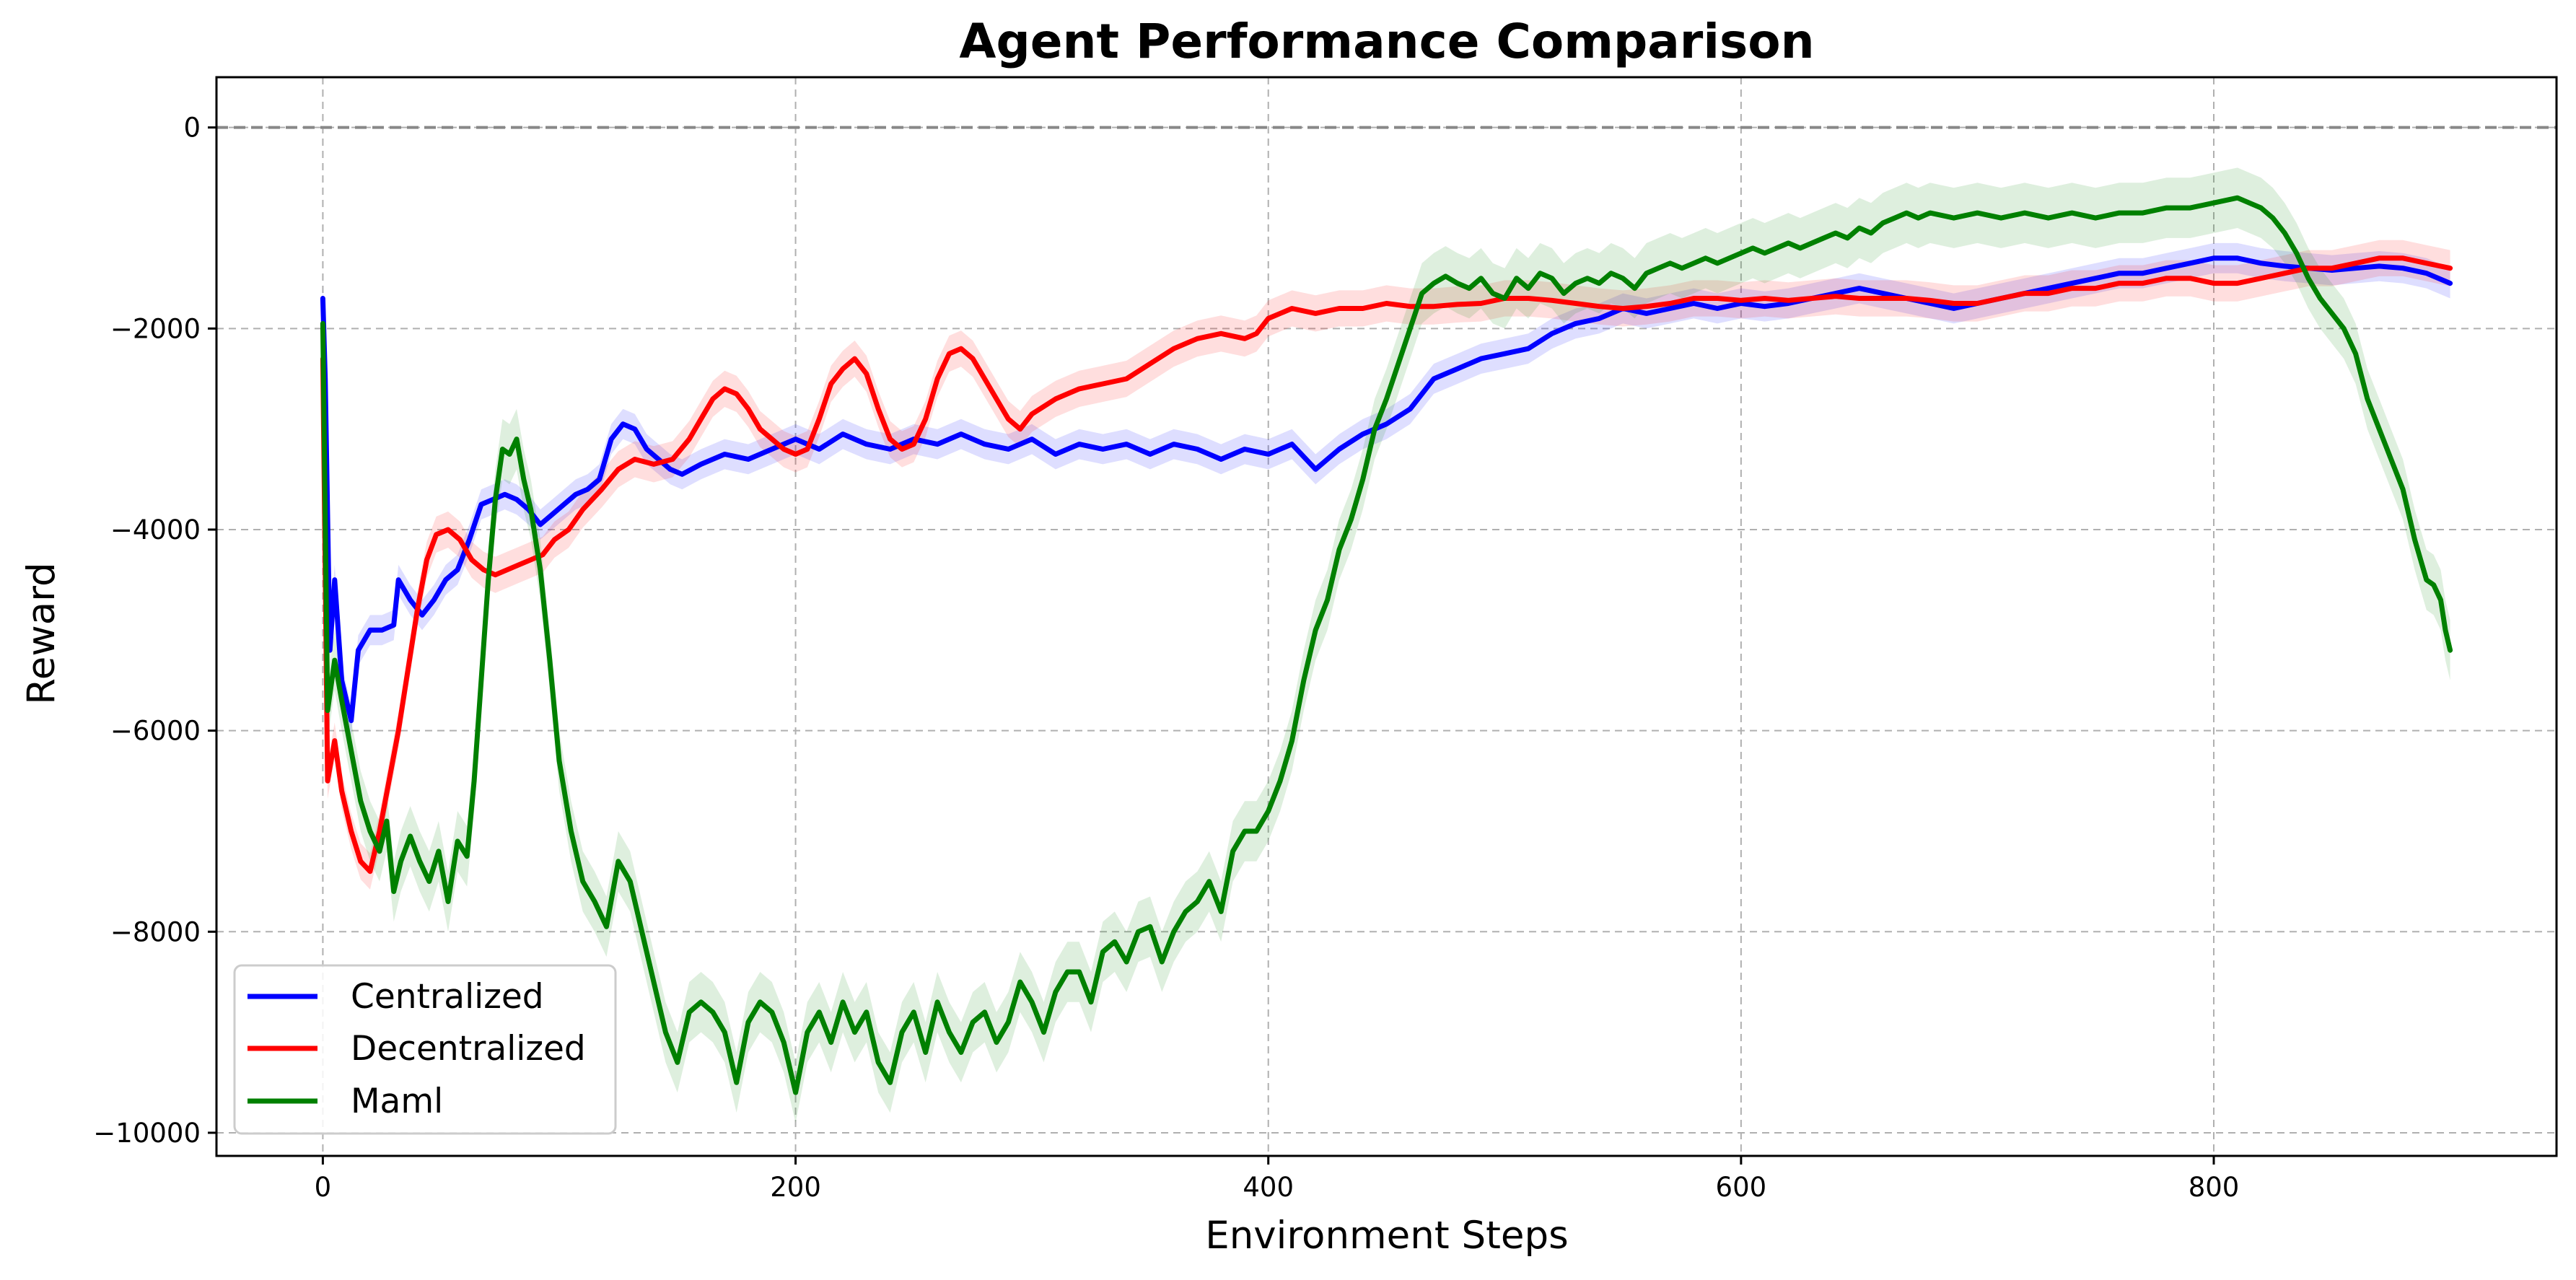 The width and height of the screenshot is (2576, 1280). Describe the element at coordinates (1387, 1236) in the screenshot. I see `x-axis-label: Environment Steps` at that location.